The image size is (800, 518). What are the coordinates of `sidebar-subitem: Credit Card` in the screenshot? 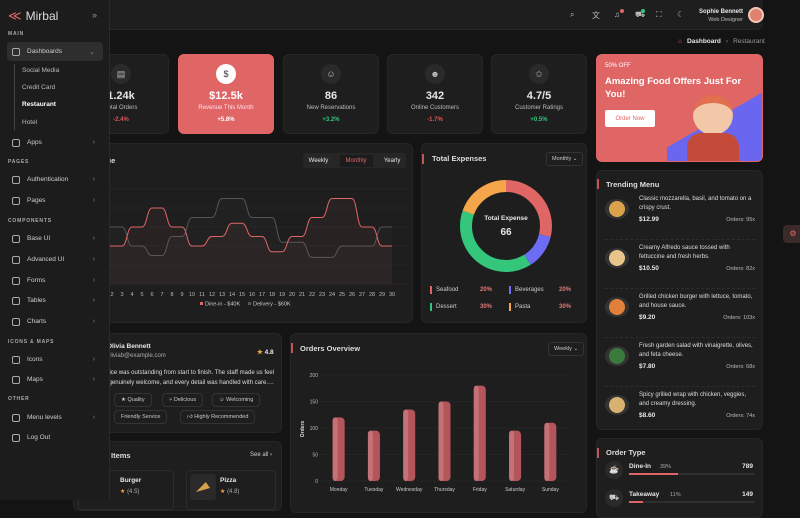 It's located at (39, 87).